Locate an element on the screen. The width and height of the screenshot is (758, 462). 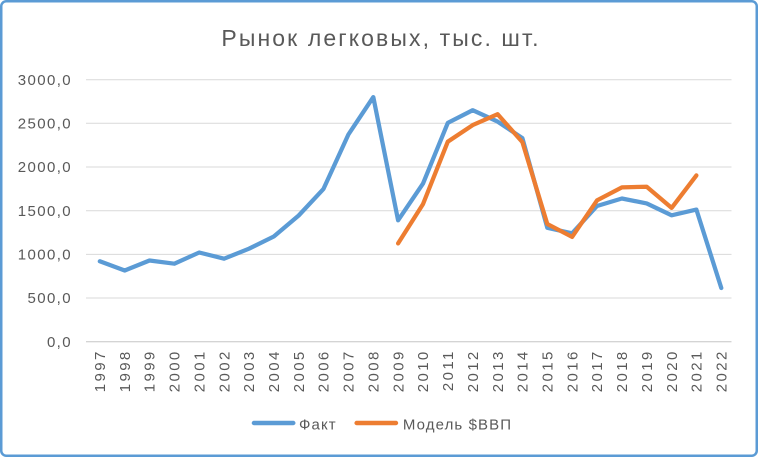
svg-text: 2015 is located at coordinates (548, 370).